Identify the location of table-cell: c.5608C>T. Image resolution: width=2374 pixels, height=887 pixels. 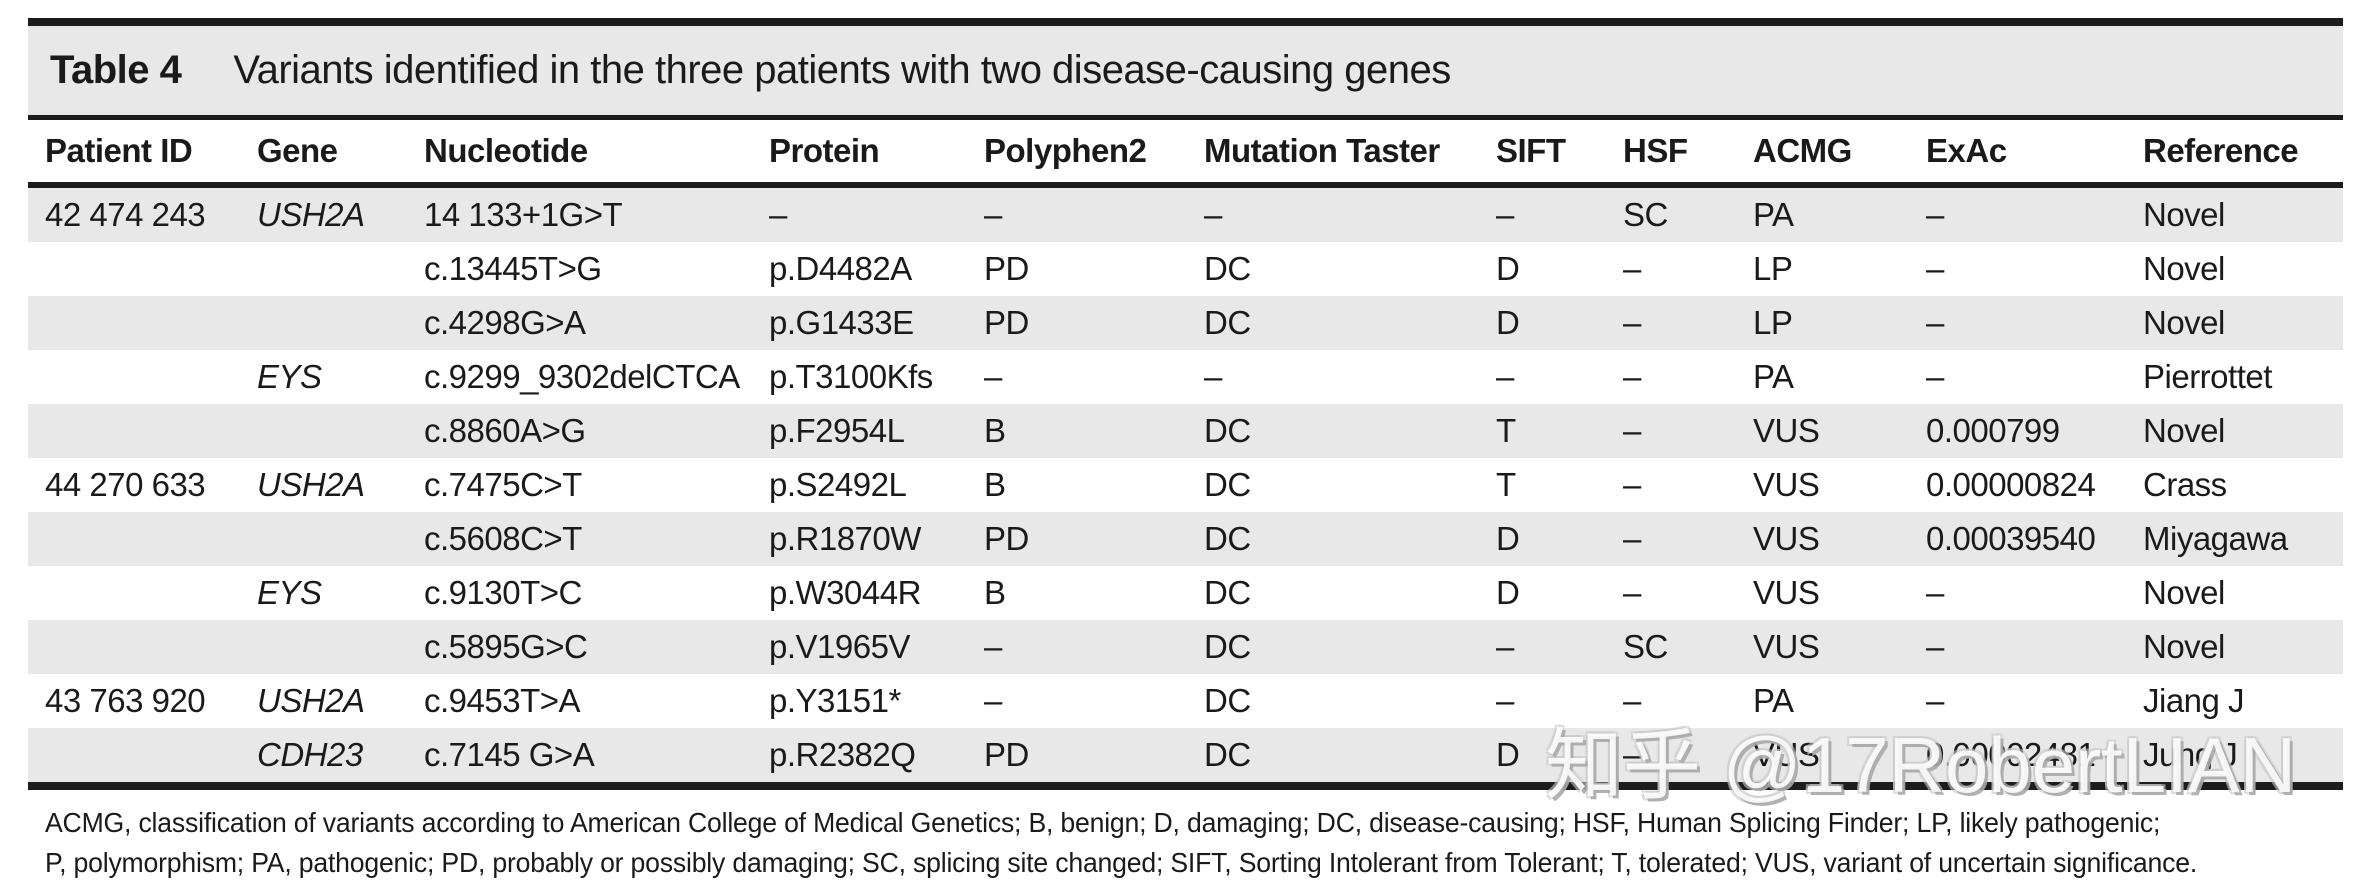
(503, 538).